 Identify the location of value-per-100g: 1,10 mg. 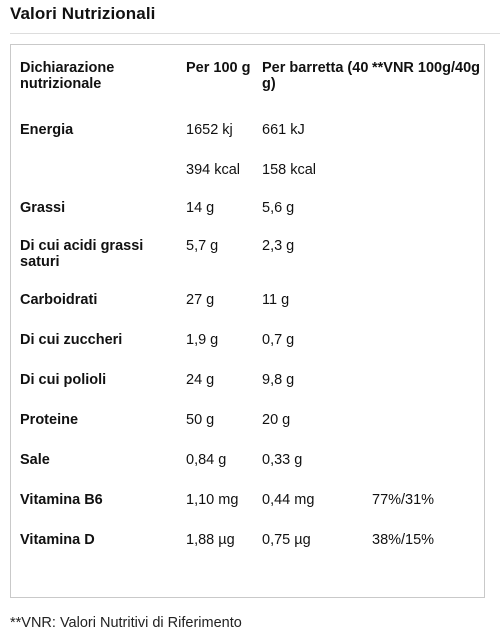
(212, 500).